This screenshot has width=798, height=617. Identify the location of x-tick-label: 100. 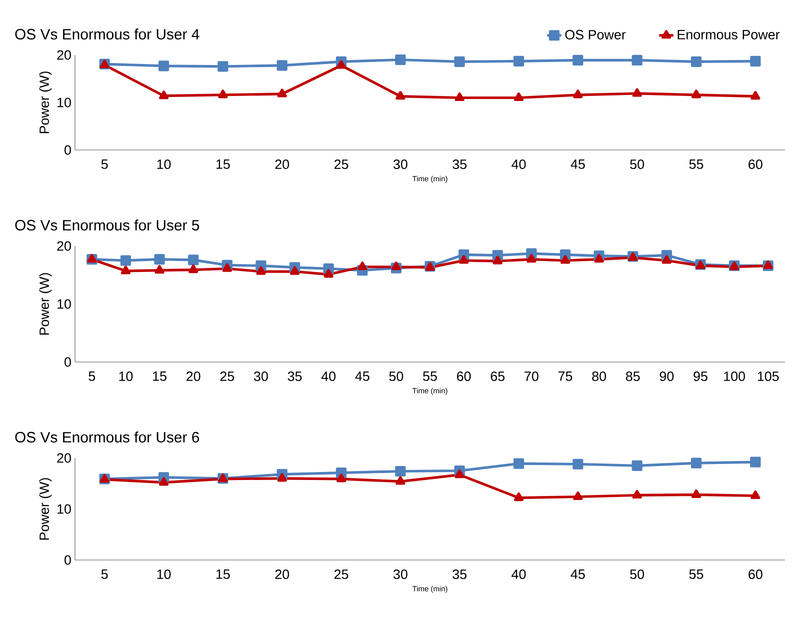
(734, 377).